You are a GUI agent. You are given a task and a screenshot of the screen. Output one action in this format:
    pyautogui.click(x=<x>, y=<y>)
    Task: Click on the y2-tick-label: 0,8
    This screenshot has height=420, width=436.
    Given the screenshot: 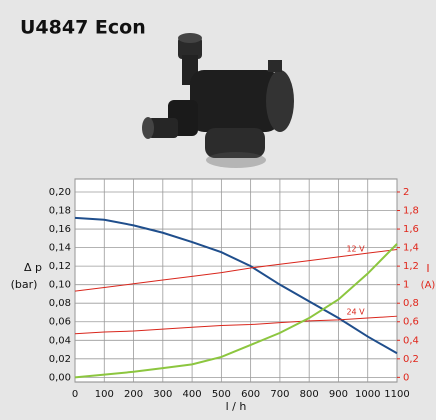 What is the action you would take?
    pyautogui.click(x=411, y=303)
    